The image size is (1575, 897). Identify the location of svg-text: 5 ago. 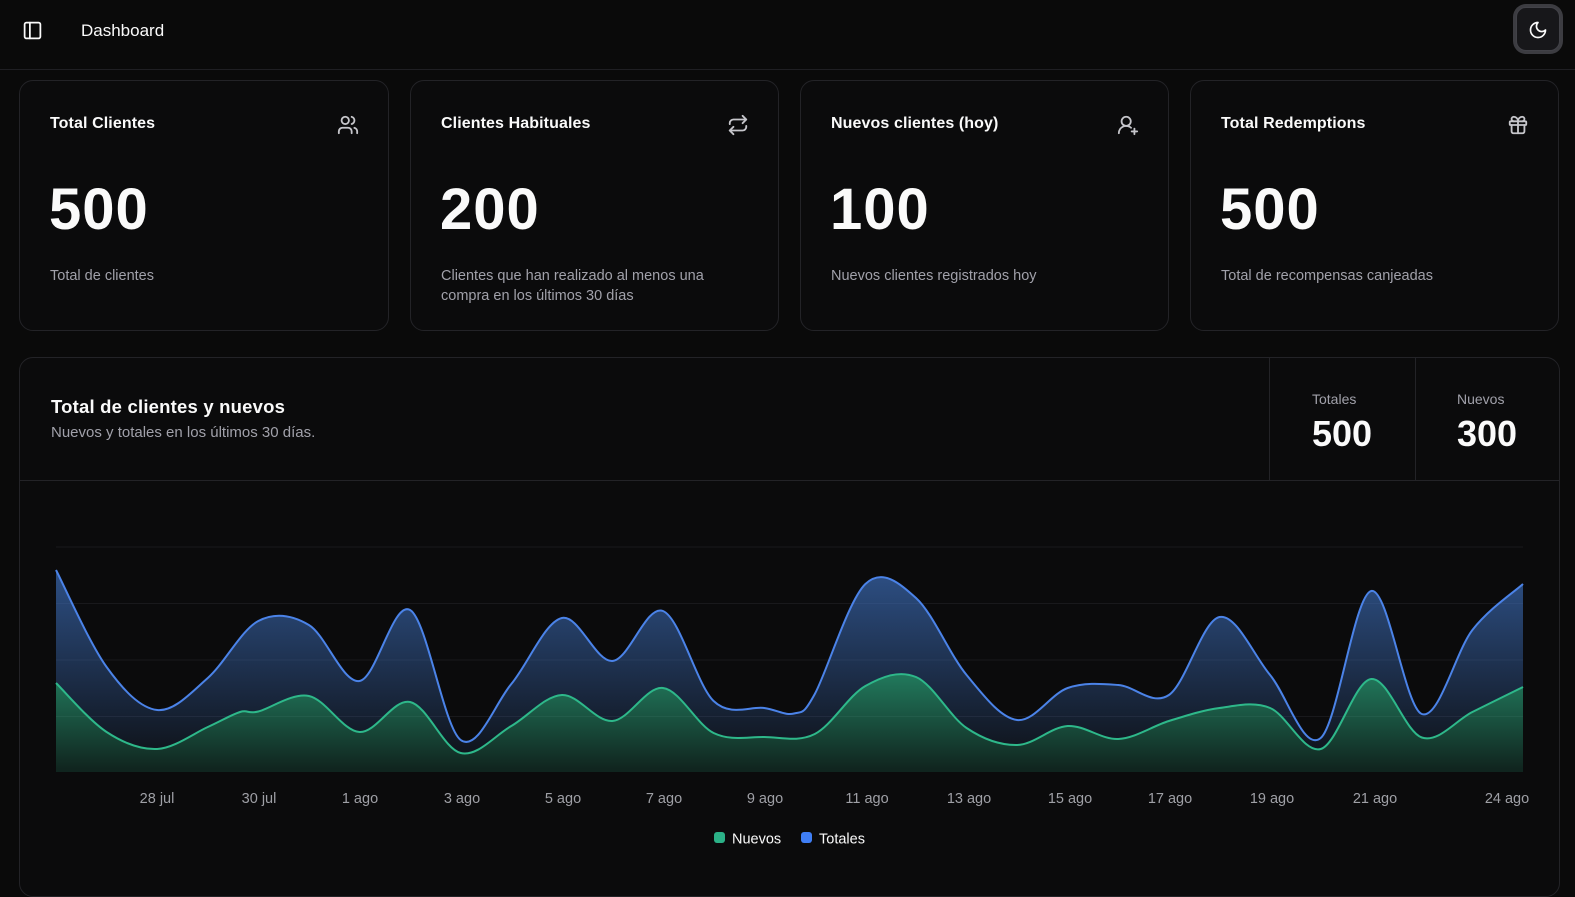
(563, 799).